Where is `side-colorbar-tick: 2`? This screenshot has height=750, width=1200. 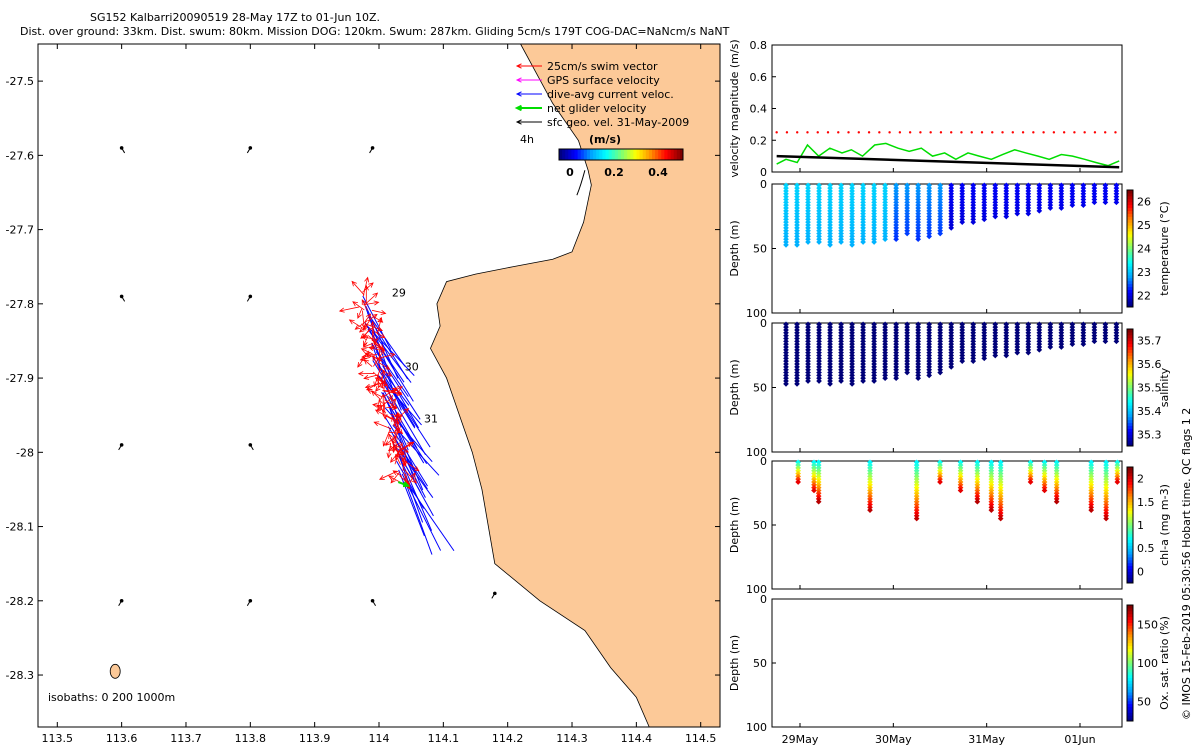
side-colorbar-tick: 2 is located at coordinates (1140, 479).